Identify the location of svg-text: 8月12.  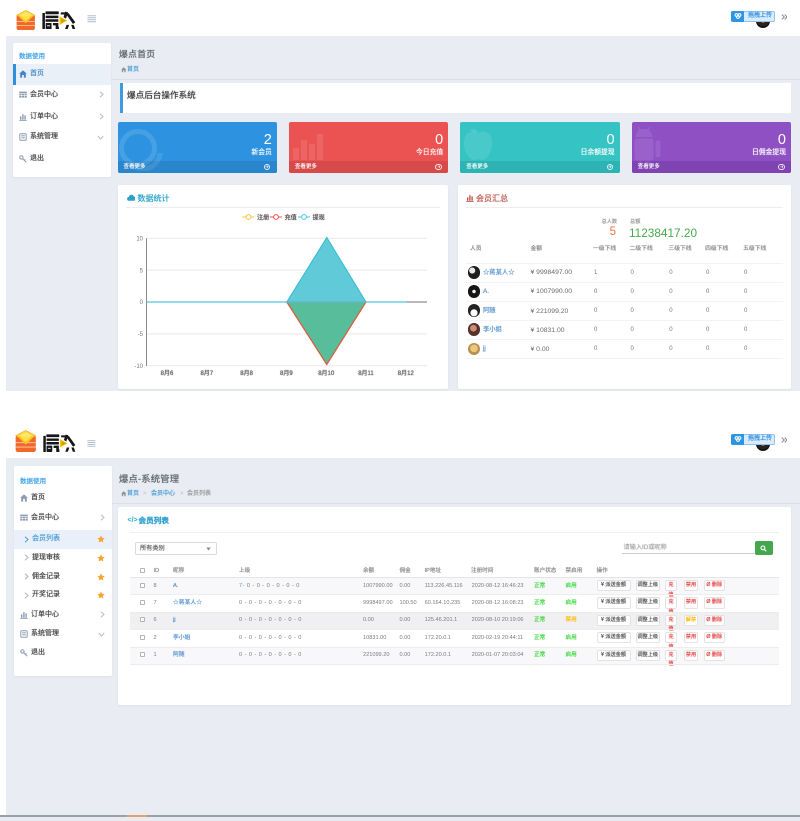
(405, 373).